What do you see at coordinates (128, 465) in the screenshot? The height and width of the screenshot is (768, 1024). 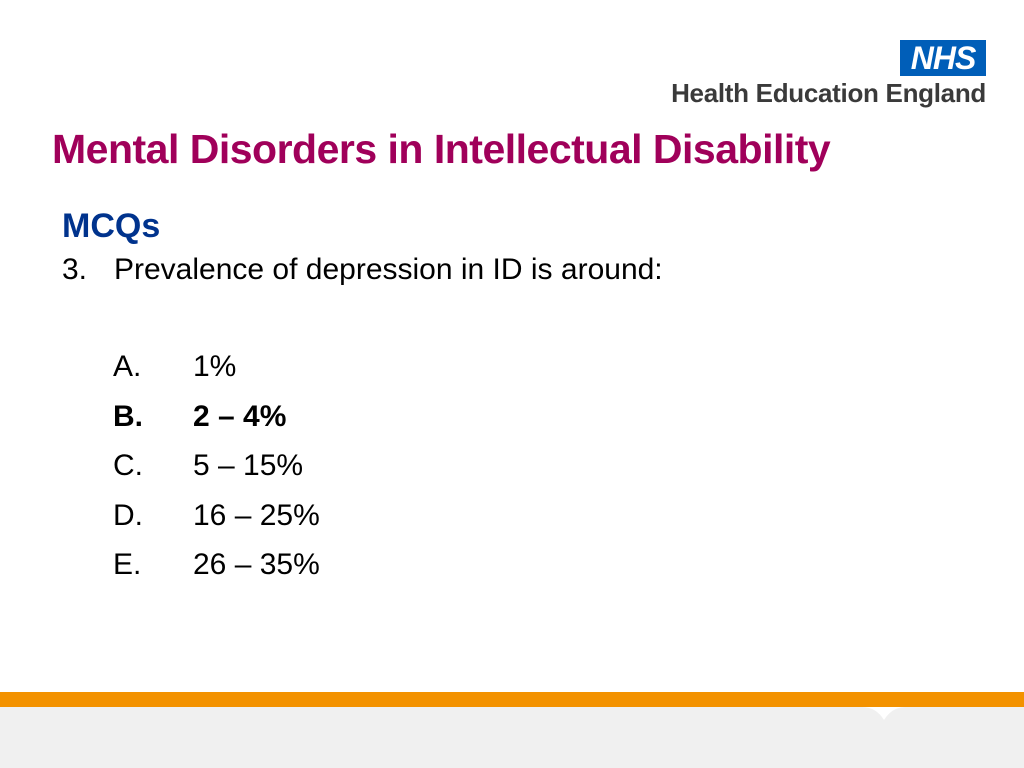 I see `option-letter: C.` at bounding box center [128, 465].